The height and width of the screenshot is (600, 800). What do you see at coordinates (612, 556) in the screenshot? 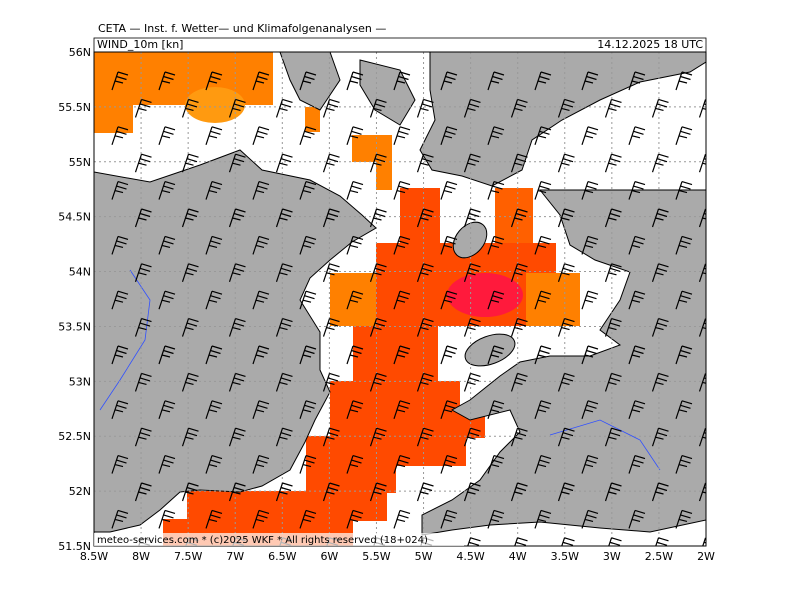
I see `lon-label: 3W` at bounding box center [612, 556].